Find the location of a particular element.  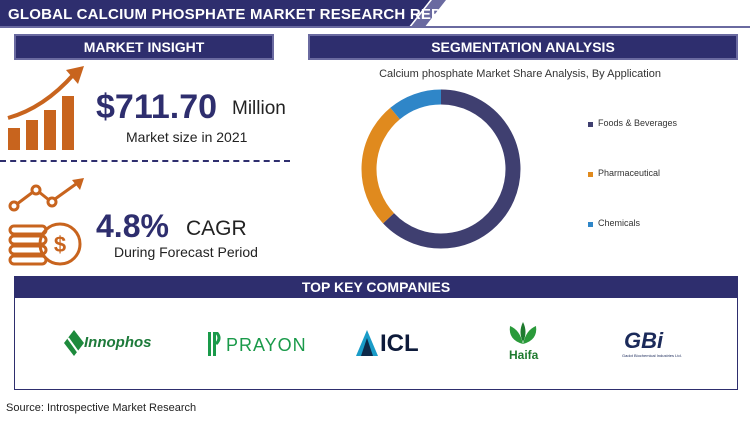

logo-innophos: Innophos is located at coordinates (109, 342).